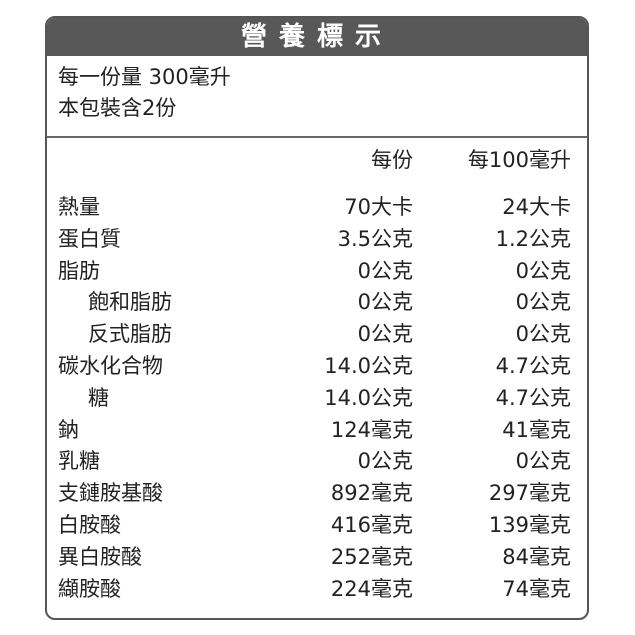 This screenshot has width=635, height=635. What do you see at coordinates (317, 97) in the screenshot?
I see `serving-info: 每一份量 300毫升 本包裝含2份` at bounding box center [317, 97].